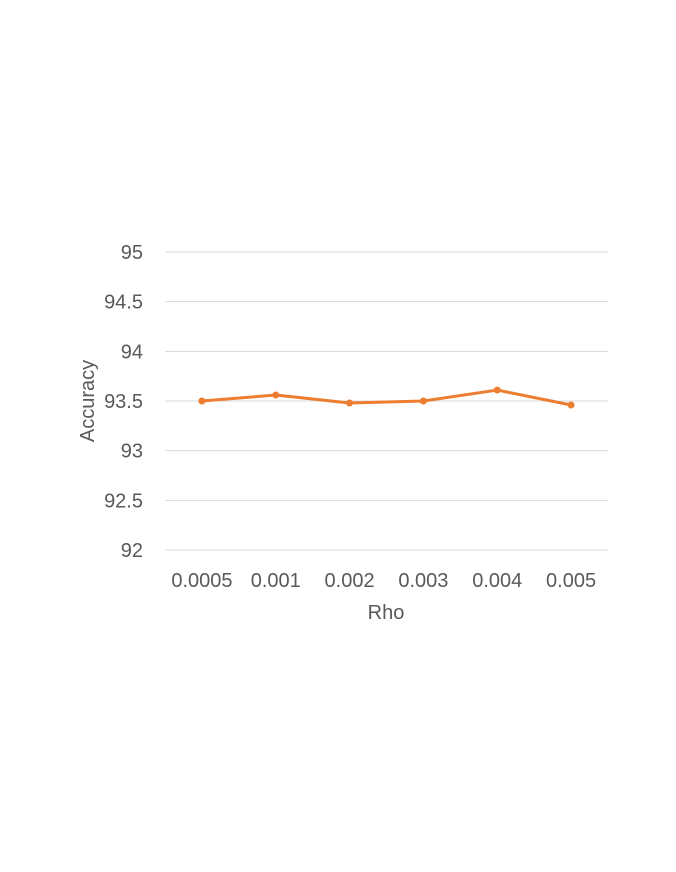 This screenshot has width=676, height=872. Describe the element at coordinates (132, 551) in the screenshot. I see `y-tick-label: 92` at that location.